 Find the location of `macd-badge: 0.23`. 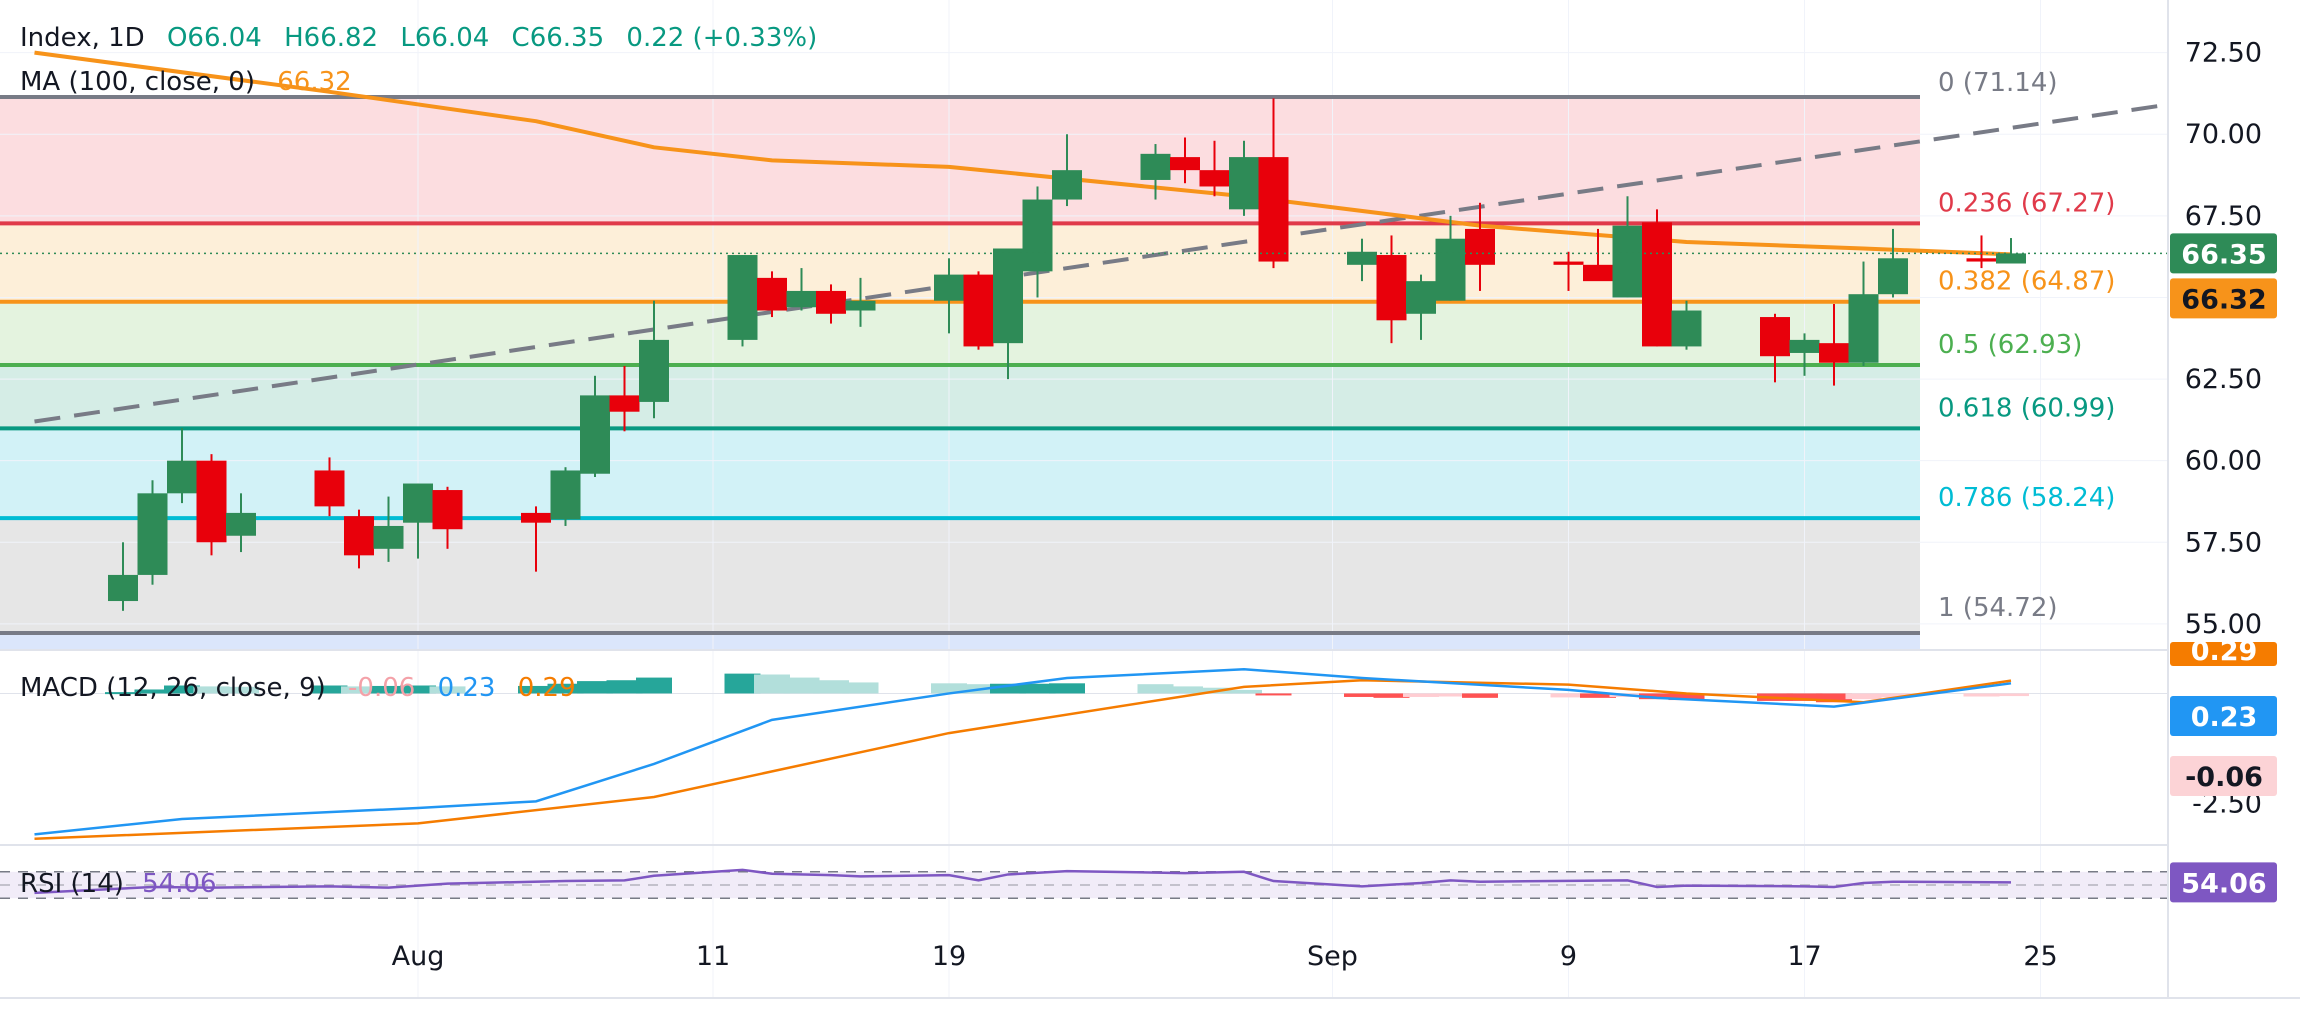

macd-badge: 0.23 is located at coordinates (2223, 716).